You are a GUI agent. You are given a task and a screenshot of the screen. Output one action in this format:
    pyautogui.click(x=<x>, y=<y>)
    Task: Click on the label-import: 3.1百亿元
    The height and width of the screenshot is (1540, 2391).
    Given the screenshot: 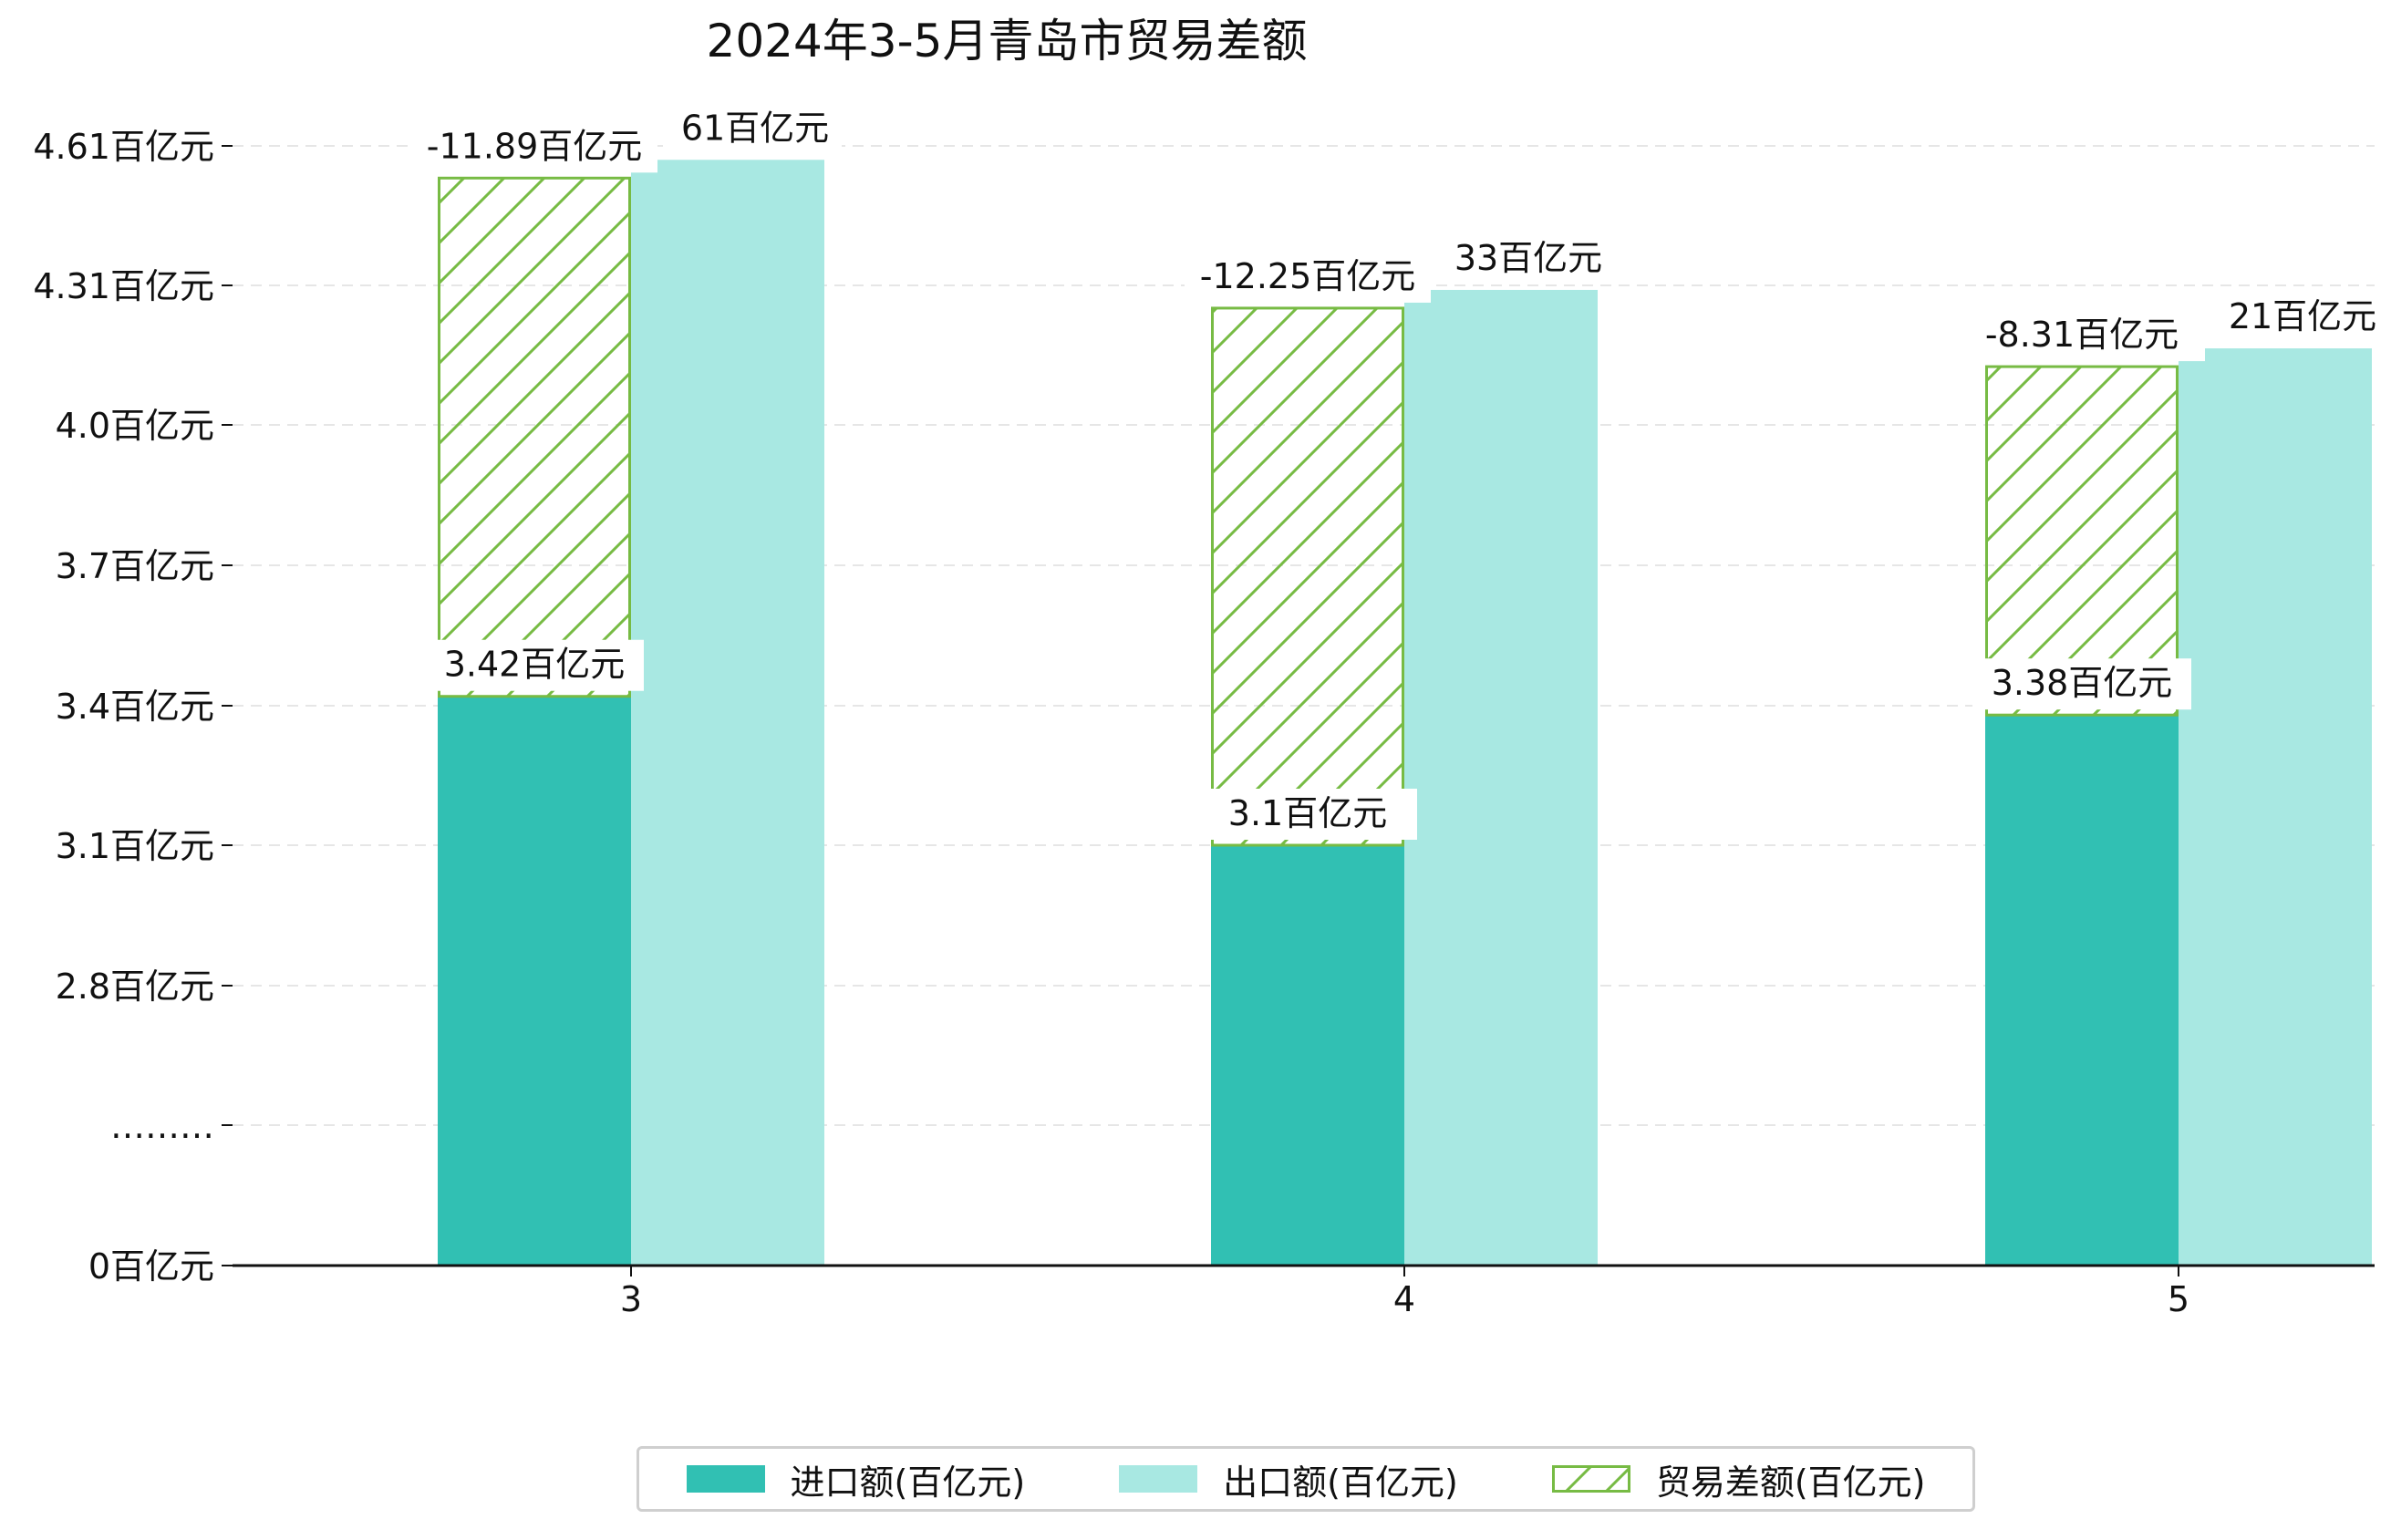 What is the action you would take?
    pyautogui.click(x=1307, y=813)
    